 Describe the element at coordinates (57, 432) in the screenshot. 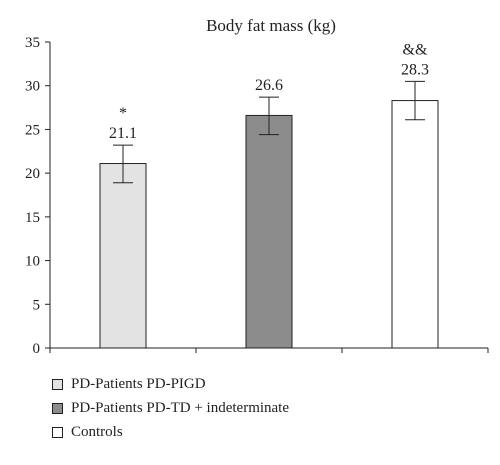

I see `legend-swatch-controls` at that location.